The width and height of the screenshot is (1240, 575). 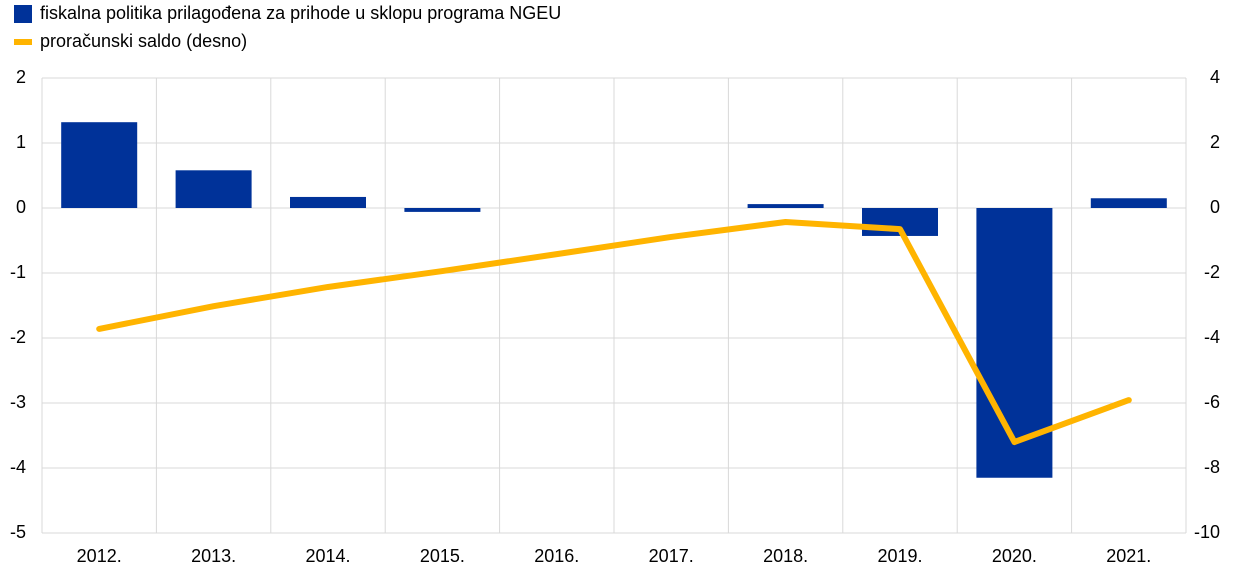 What do you see at coordinates (442, 556) in the screenshot?
I see `x-tick-label: 2015.` at bounding box center [442, 556].